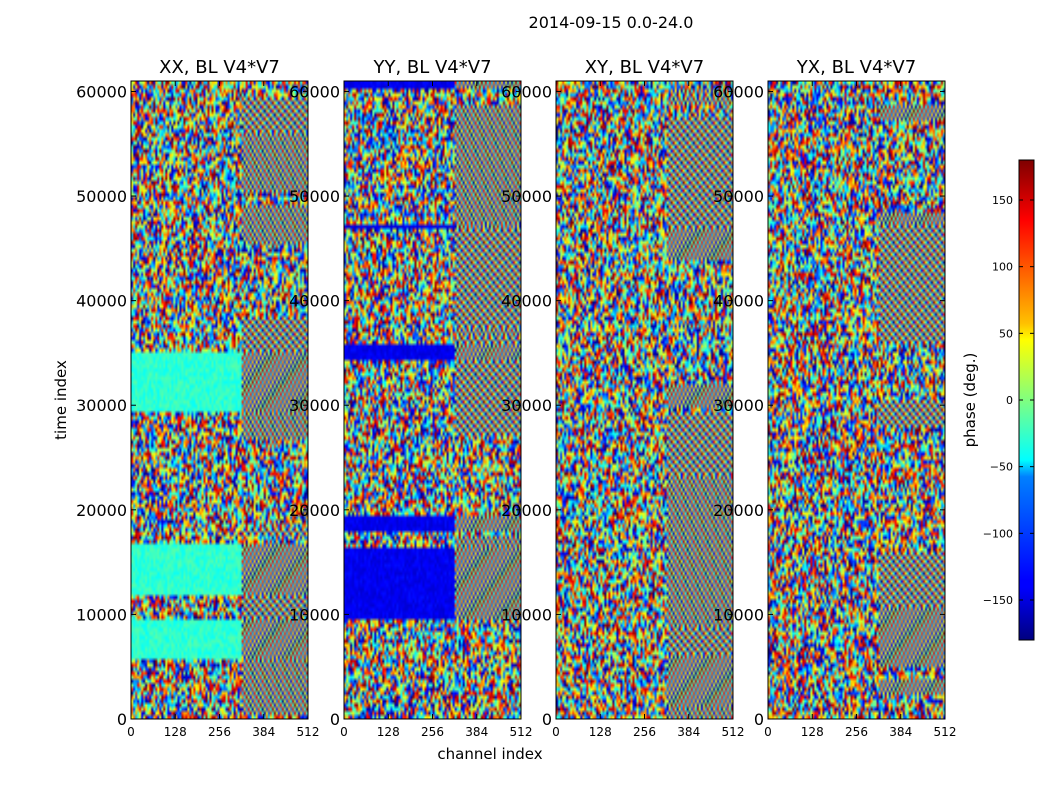  I want to click on figure-title: 2014-09-15 0.0-24.0, so click(611, 22).